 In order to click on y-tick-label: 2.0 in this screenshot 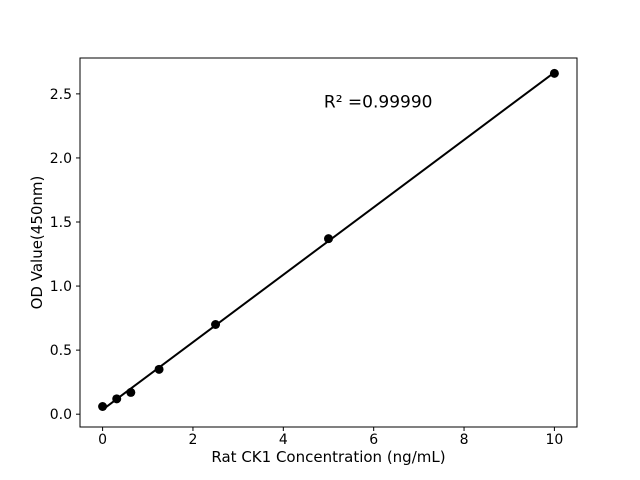, I will do `click(61, 159)`.